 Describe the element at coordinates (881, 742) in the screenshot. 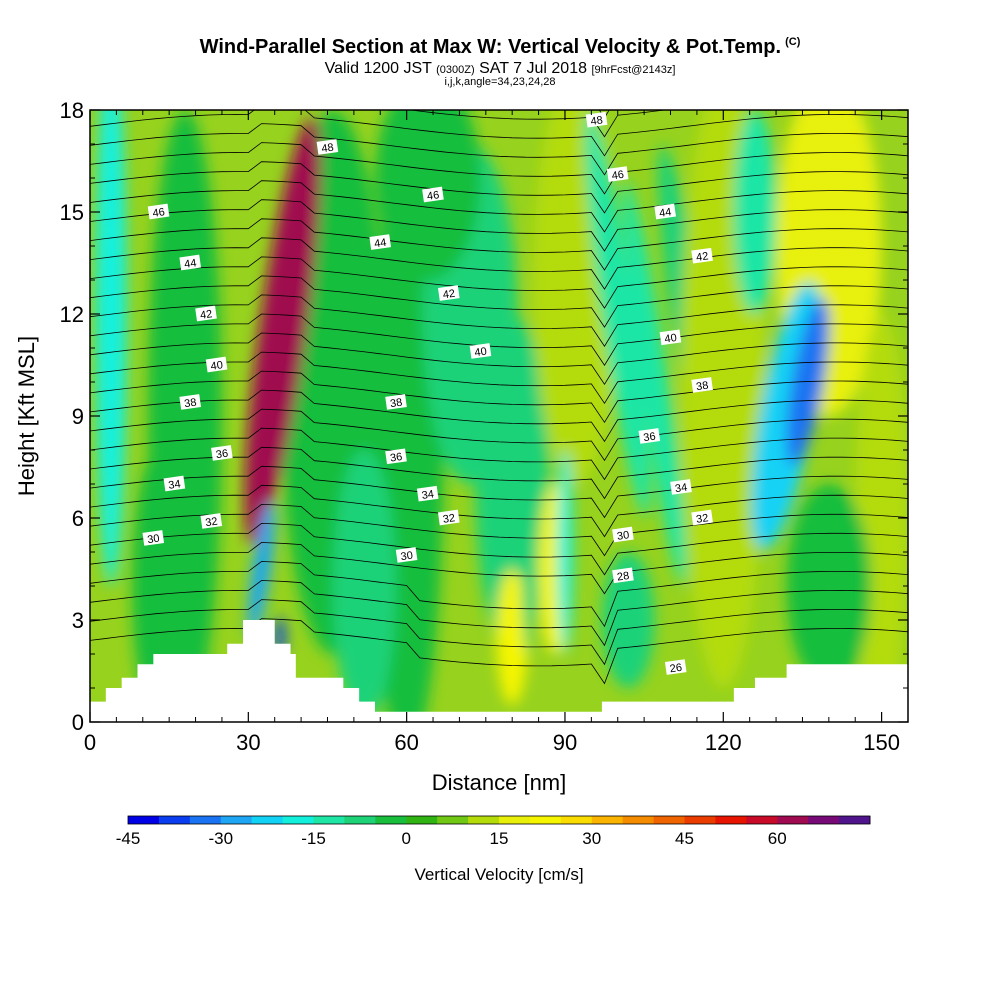

I see `x-tick-label: 150` at that location.